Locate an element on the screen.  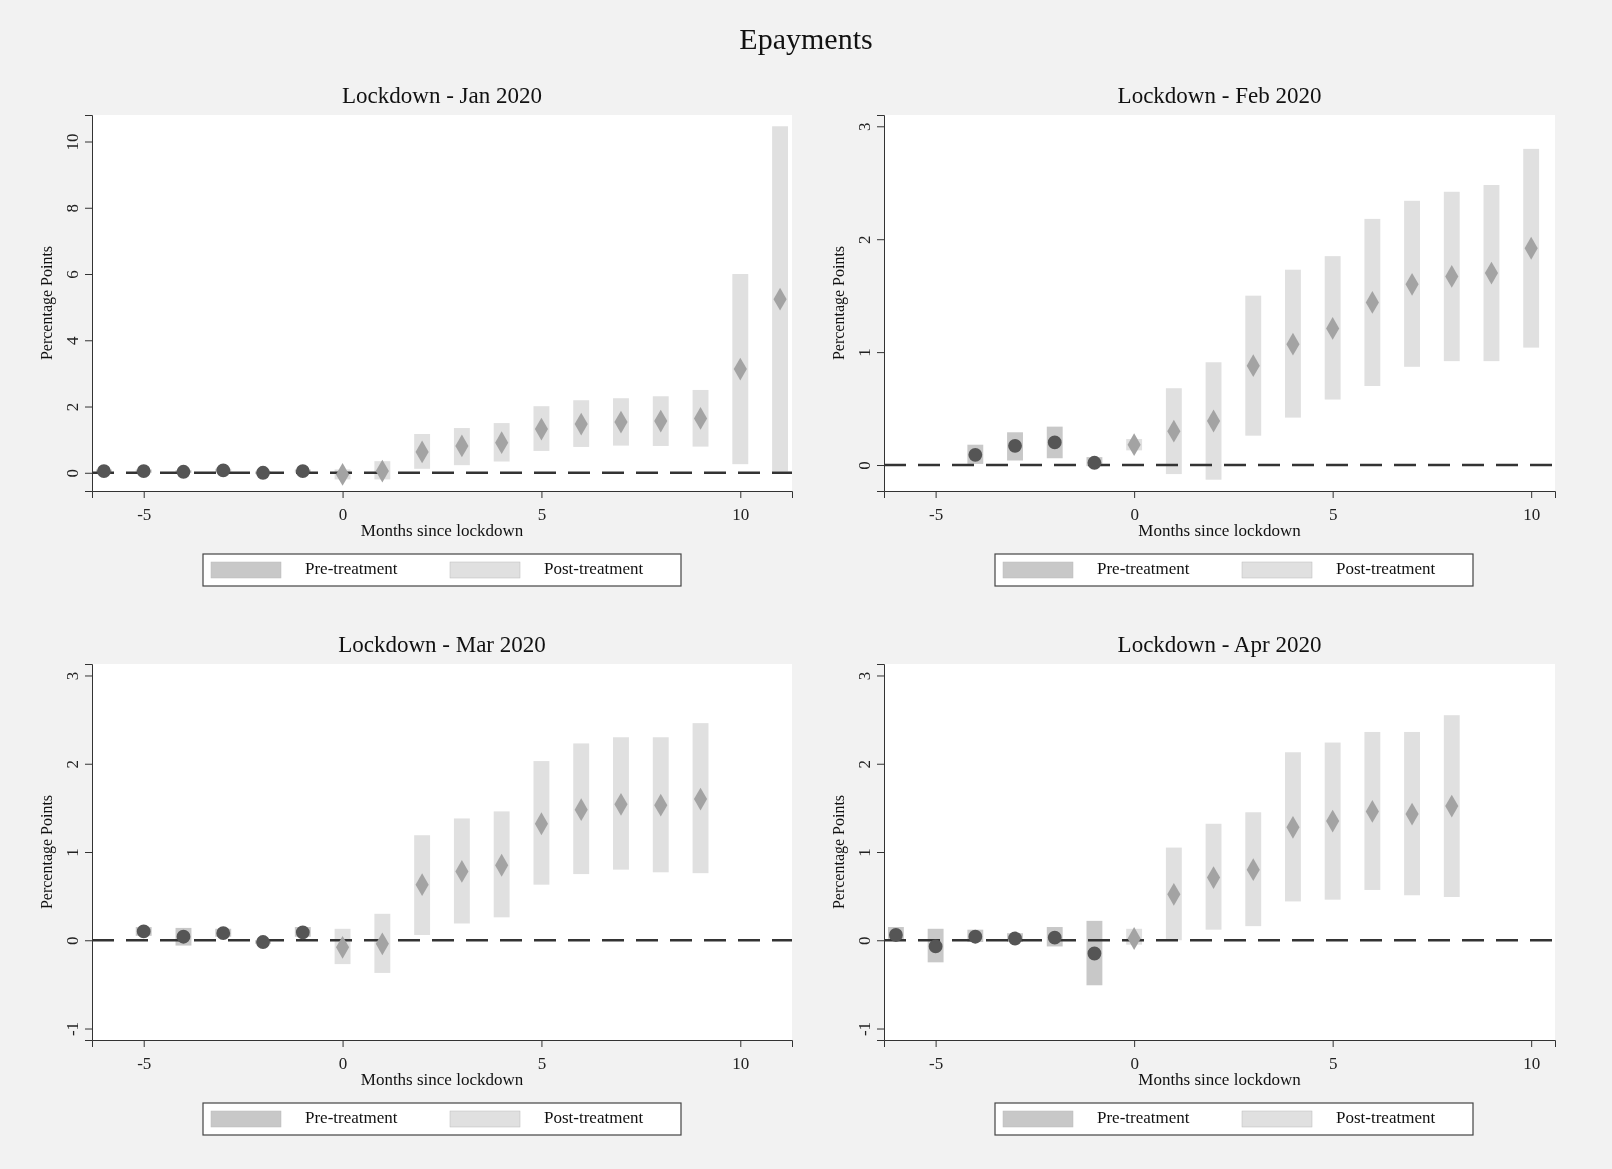
y-tick-label: 4 is located at coordinates (72, 341).